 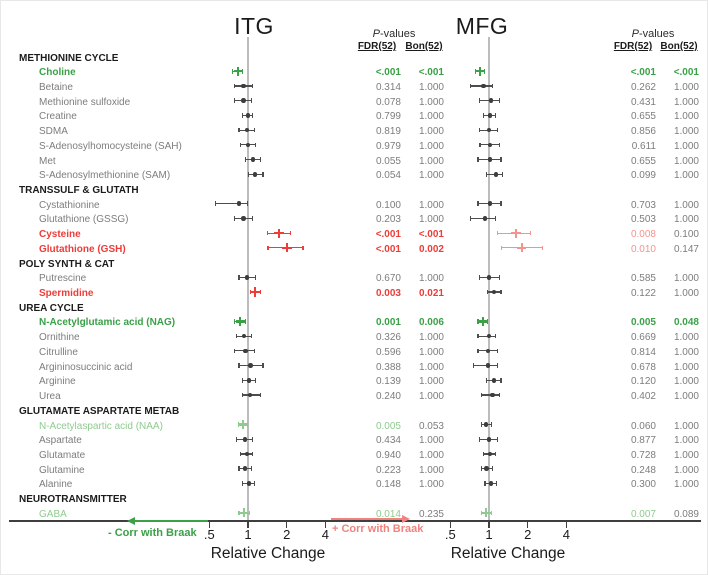 What do you see at coordinates (643, 235) in the screenshot?
I see `fdr-value-mfg: 0.008` at bounding box center [643, 235].